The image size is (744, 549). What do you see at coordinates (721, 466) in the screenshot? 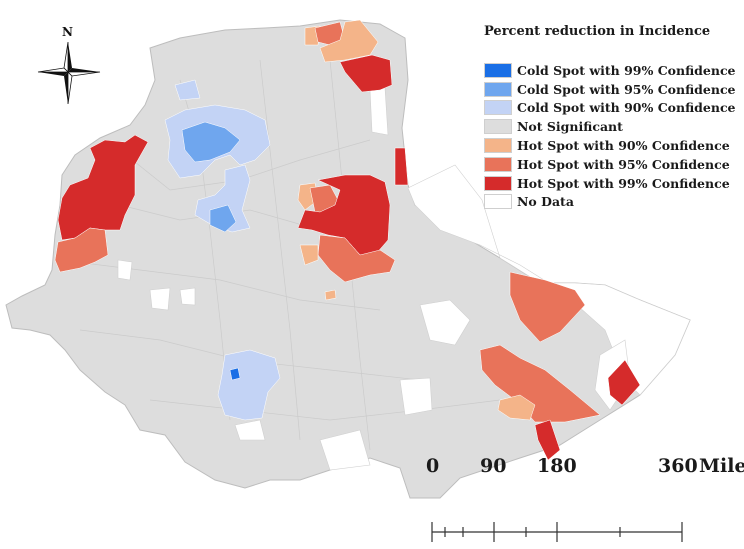
I see `scale-unit-label: Miles` at bounding box center [721, 466].